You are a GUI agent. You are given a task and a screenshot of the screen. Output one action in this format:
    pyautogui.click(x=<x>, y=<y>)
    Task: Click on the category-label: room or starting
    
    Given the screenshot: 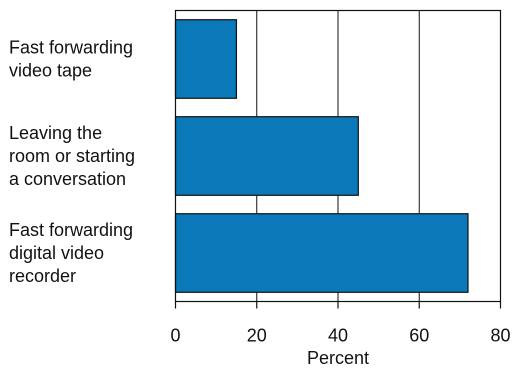 What is the action you would take?
    pyautogui.click(x=72, y=156)
    